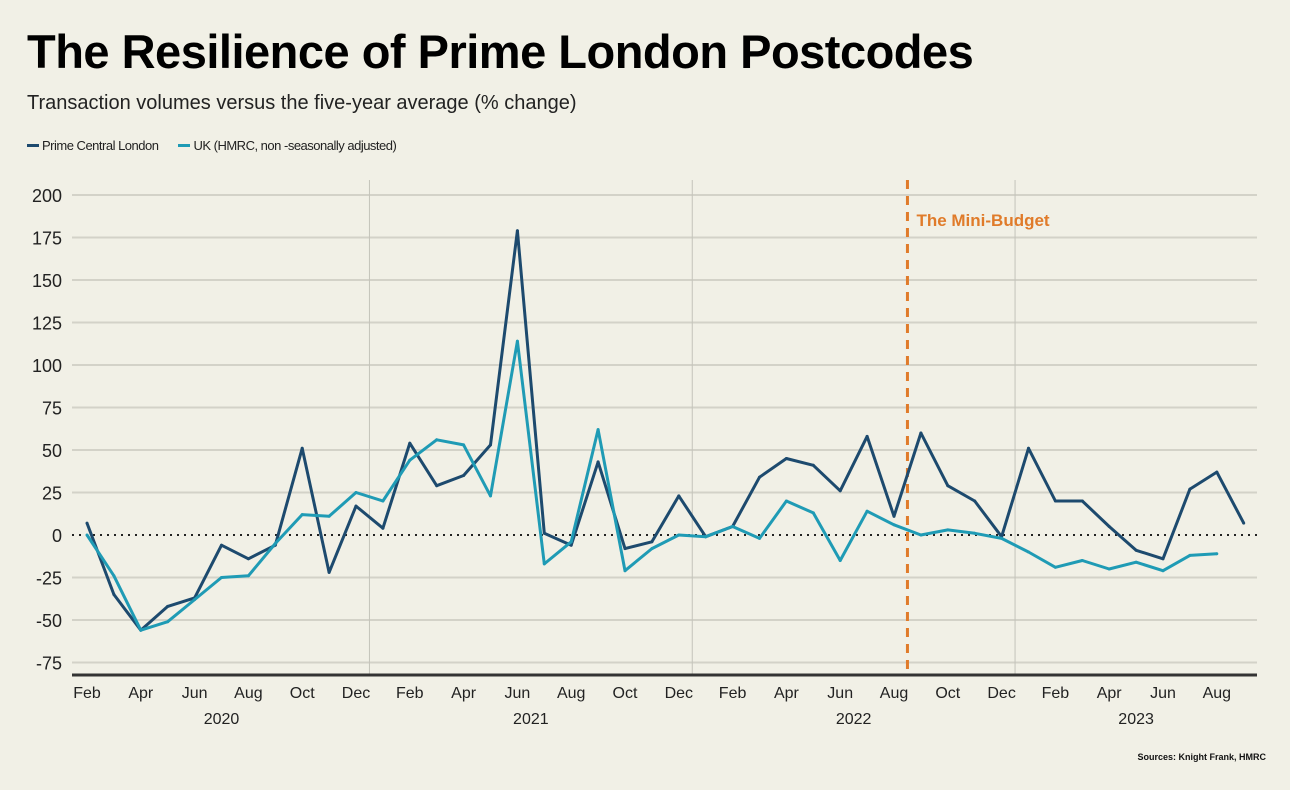 Image resolution: width=1290 pixels, height=790 pixels. I want to click on source-note: Sources: Knight Frank, HMRC, so click(1201, 757).